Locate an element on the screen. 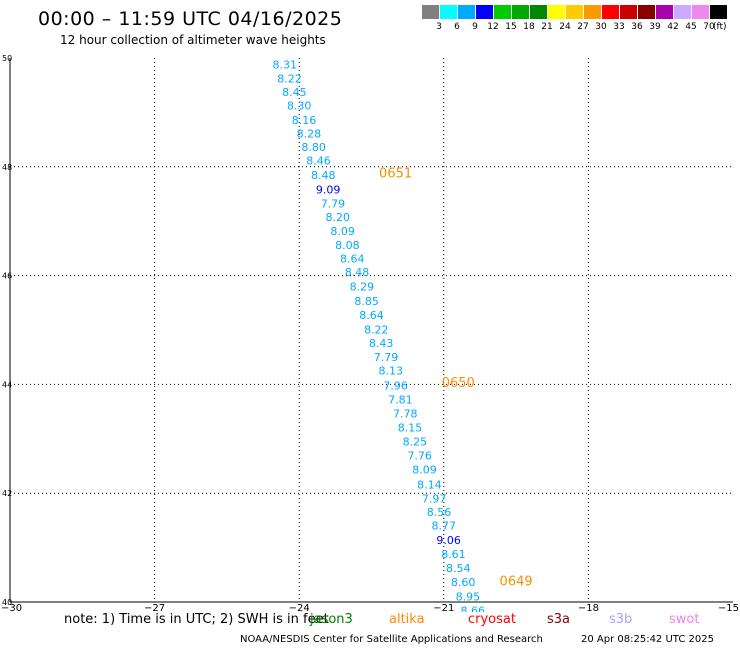  legend-unit: (ft) is located at coordinates (720, 27).